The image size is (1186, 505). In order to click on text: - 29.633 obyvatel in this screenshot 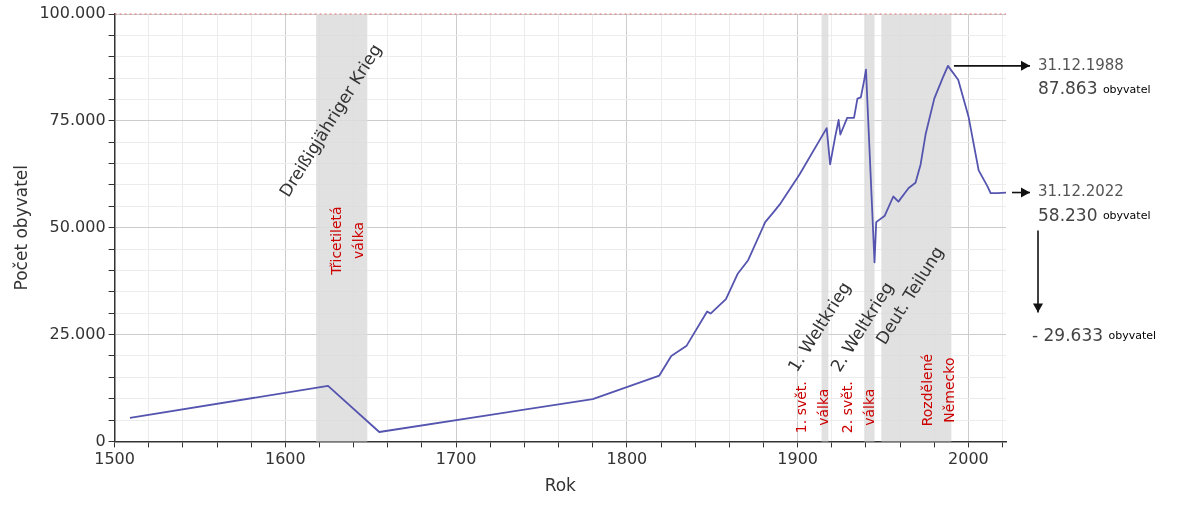, I will do `click(1094, 334)`.